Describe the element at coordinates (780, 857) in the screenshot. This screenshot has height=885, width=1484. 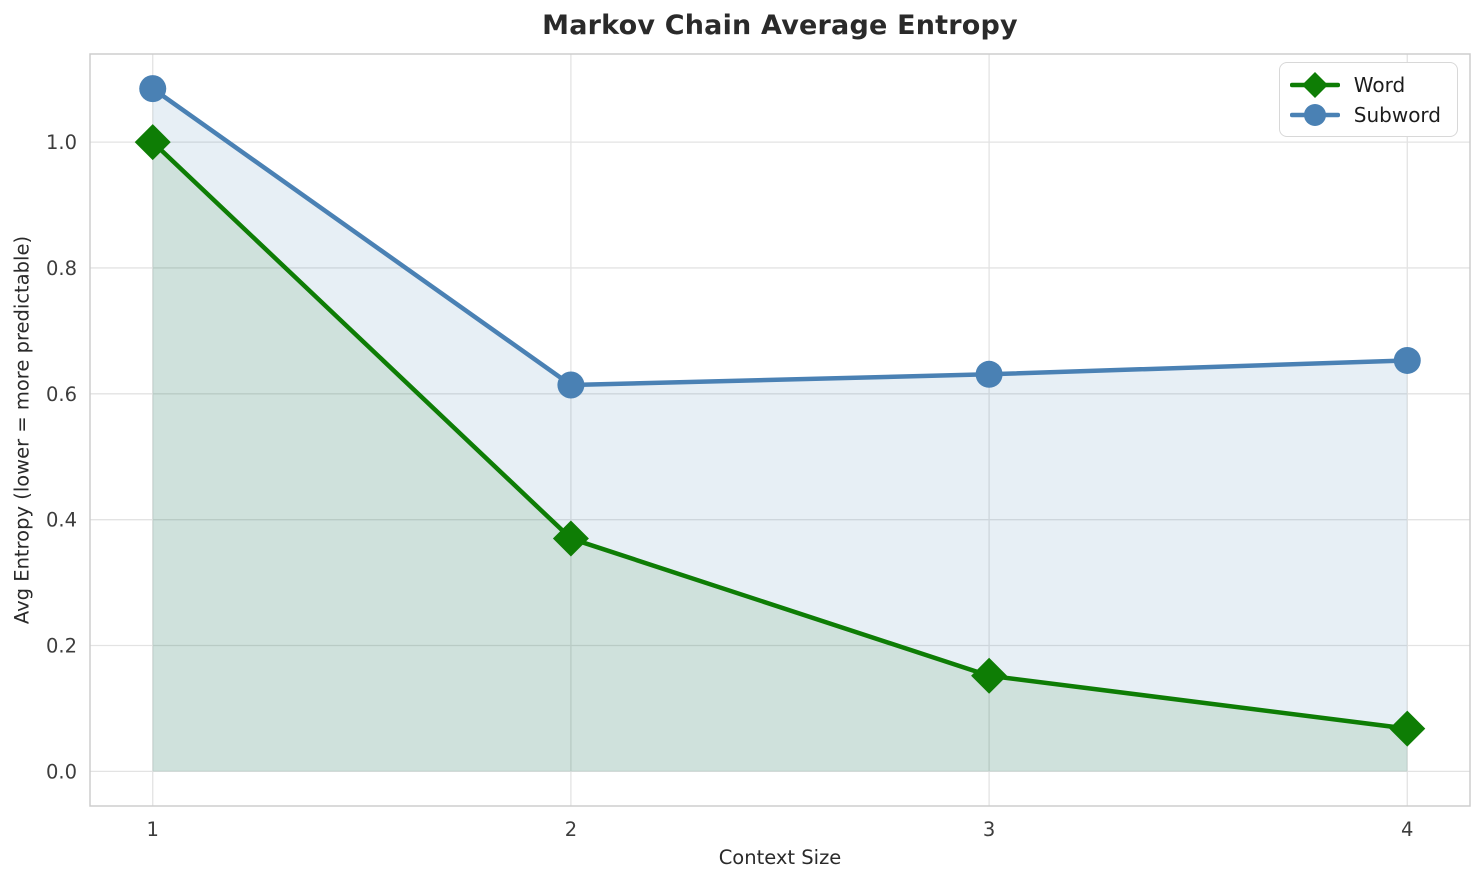
I see `x-axis-label: Context Size` at that location.